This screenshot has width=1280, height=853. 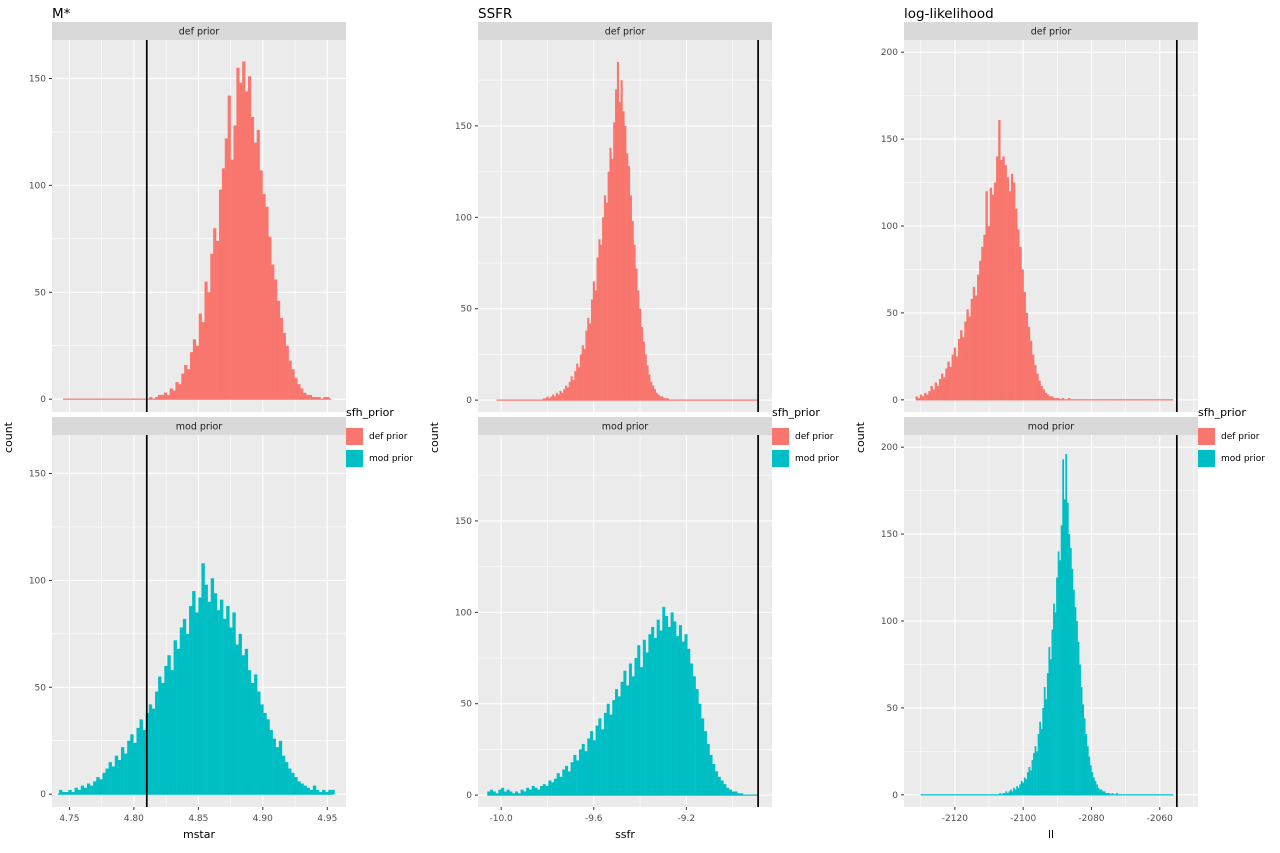 I want to click on svg-text: -9.6, so click(x=594, y=819).